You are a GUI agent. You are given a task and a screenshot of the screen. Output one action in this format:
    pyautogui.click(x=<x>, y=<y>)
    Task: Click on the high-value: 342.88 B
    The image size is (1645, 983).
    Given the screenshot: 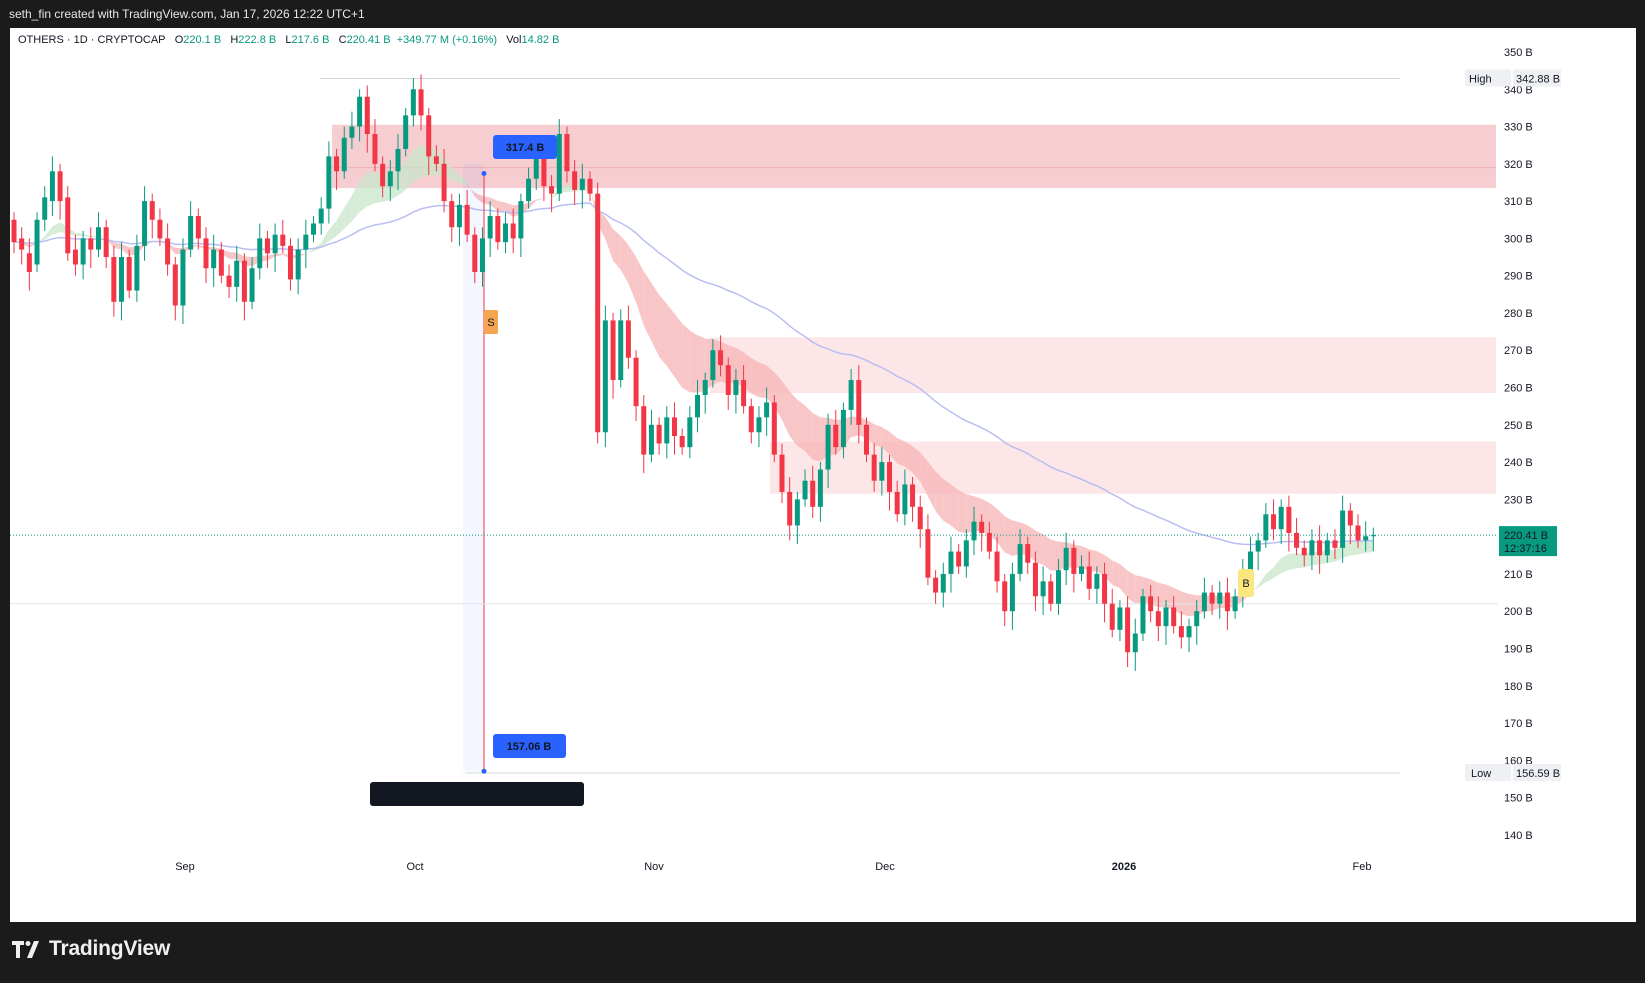 What is the action you would take?
    pyautogui.click(x=1538, y=80)
    